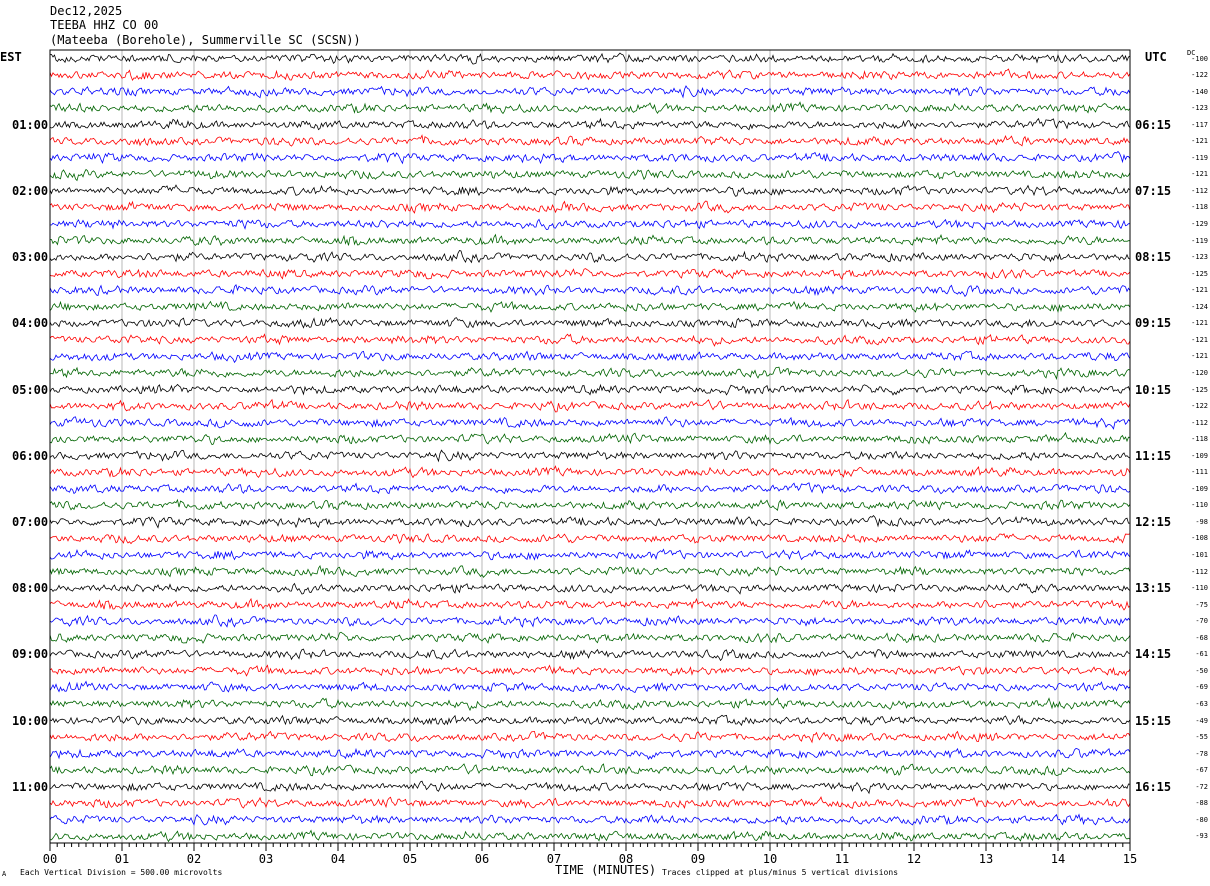 The image size is (1210, 886). I want to click on dc-offset-label: -124, so click(1199, 306).